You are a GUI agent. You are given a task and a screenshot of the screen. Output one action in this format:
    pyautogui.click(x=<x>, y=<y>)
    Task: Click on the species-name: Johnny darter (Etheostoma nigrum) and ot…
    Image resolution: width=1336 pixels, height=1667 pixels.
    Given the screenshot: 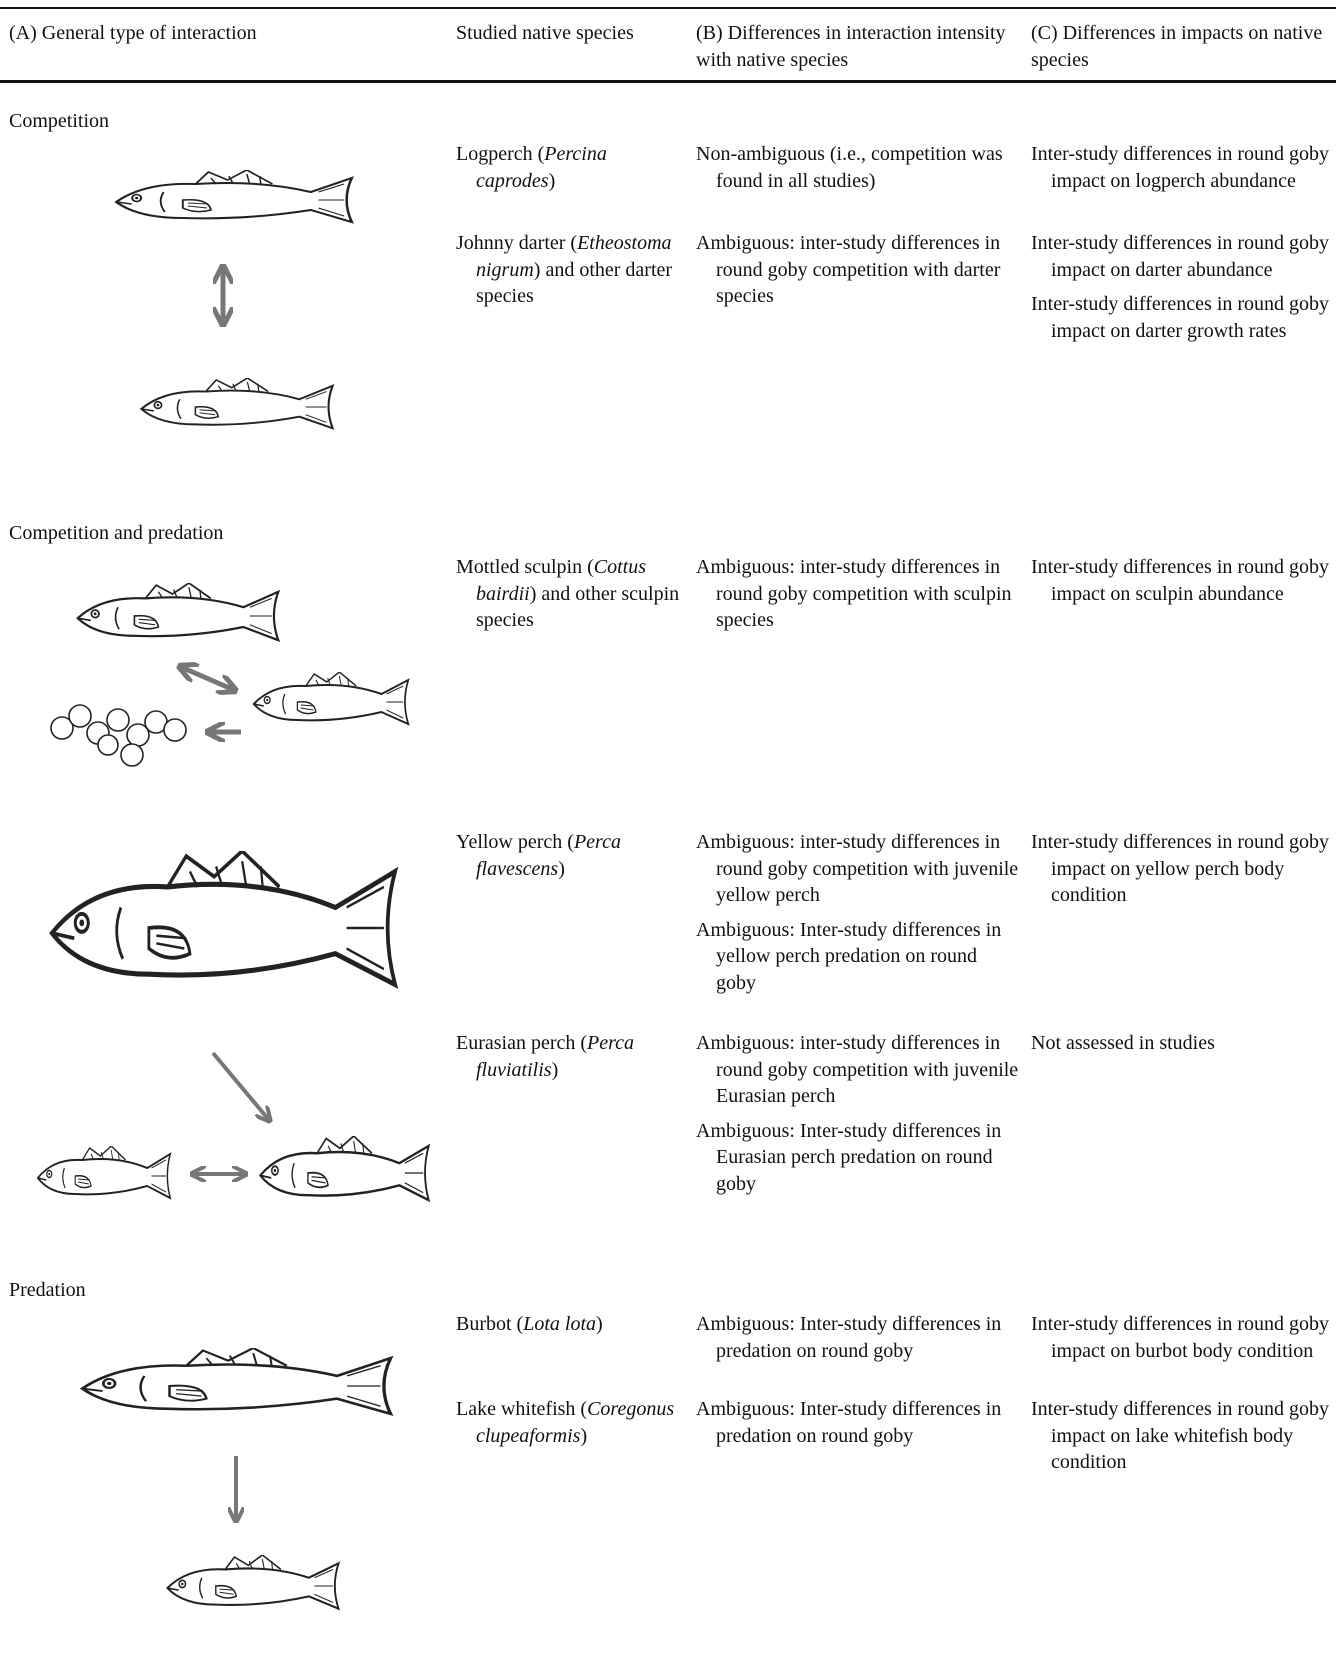 What is the action you would take?
    pyautogui.click(x=572, y=270)
    